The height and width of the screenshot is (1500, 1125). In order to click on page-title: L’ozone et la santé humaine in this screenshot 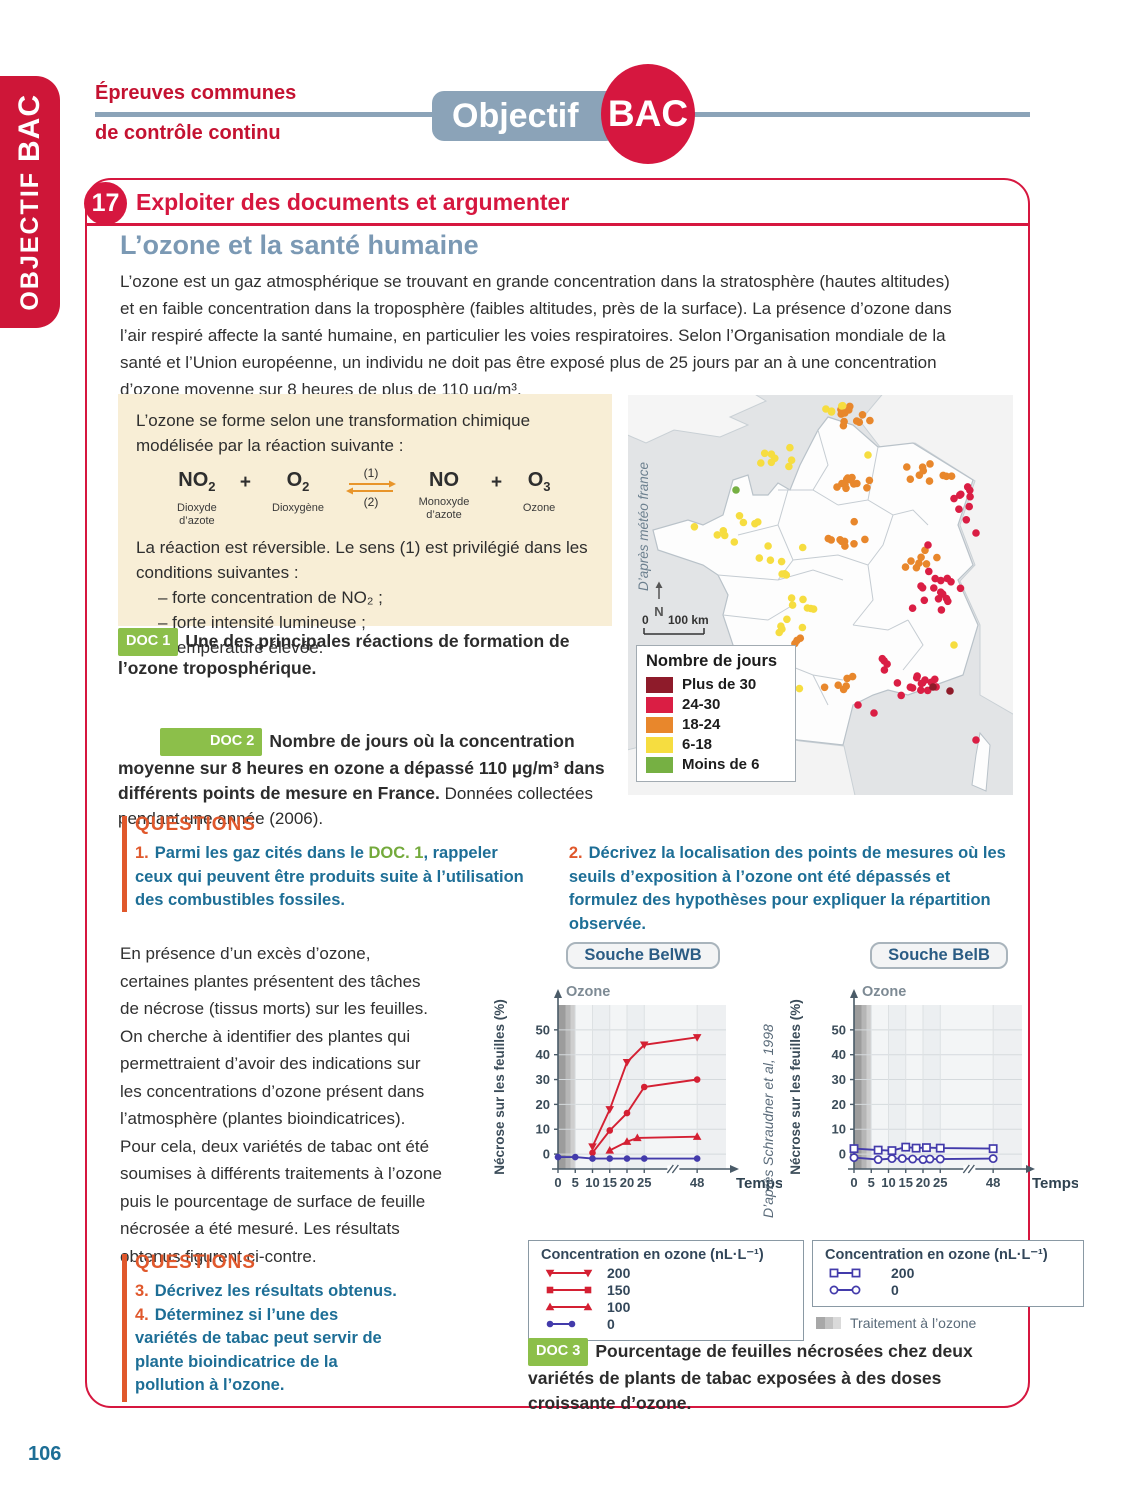, I will do `click(299, 245)`.